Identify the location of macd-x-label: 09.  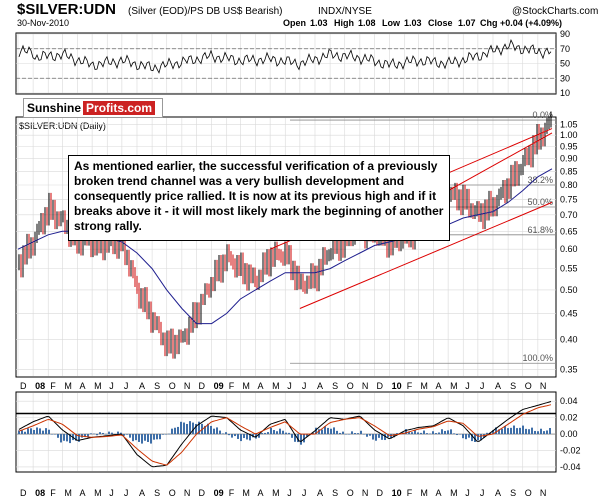
(219, 493).